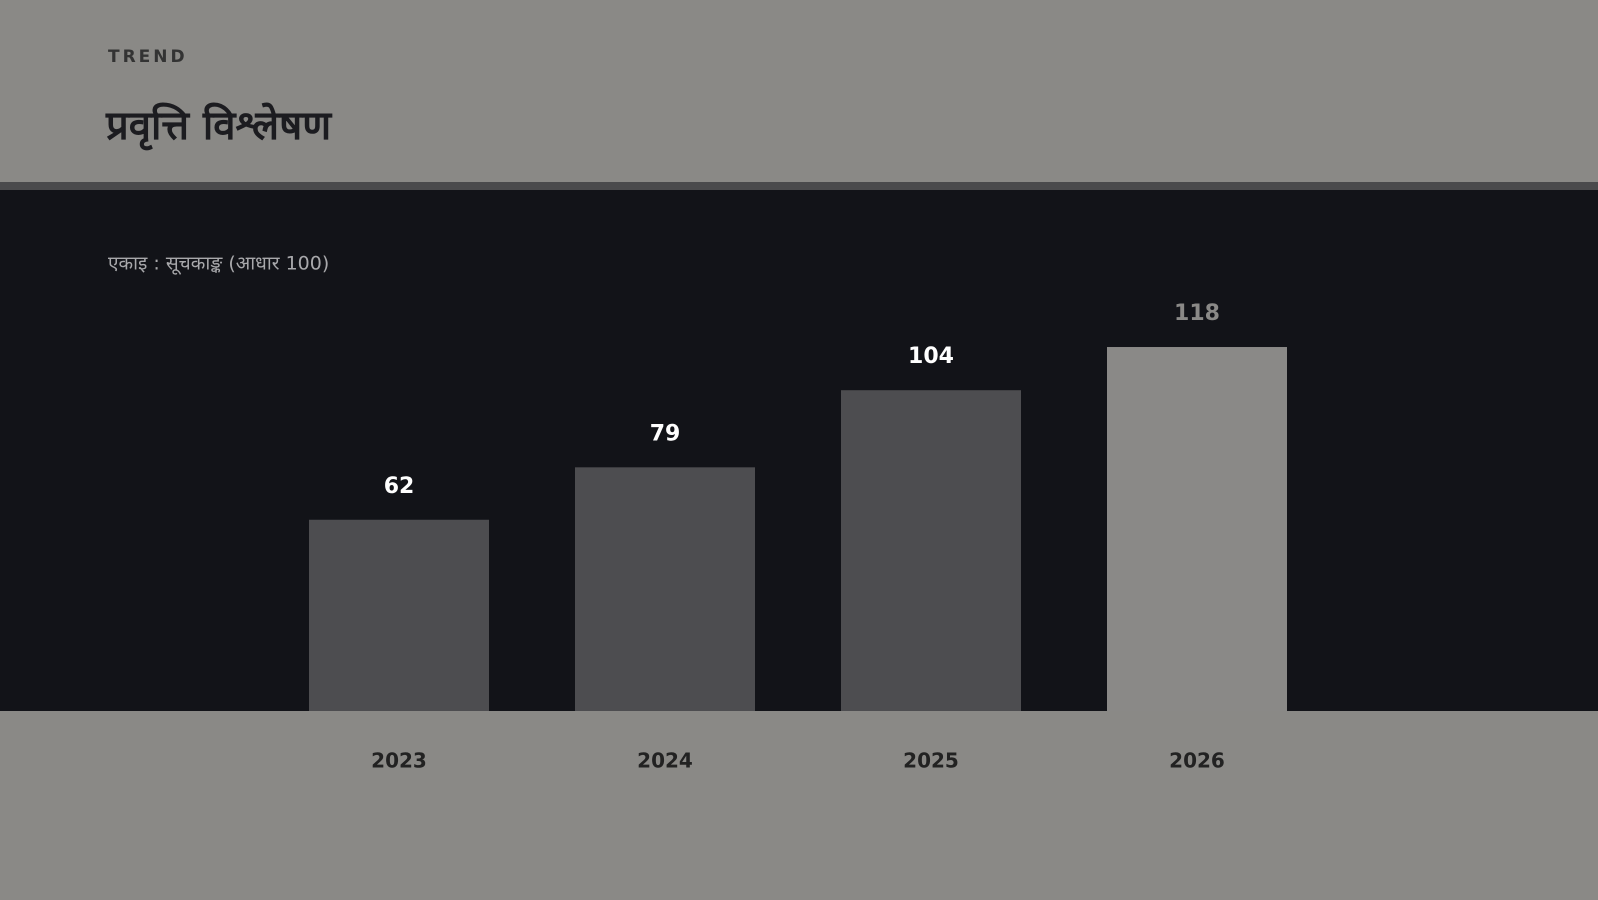  I want to click on value-label: 79, so click(665, 433).